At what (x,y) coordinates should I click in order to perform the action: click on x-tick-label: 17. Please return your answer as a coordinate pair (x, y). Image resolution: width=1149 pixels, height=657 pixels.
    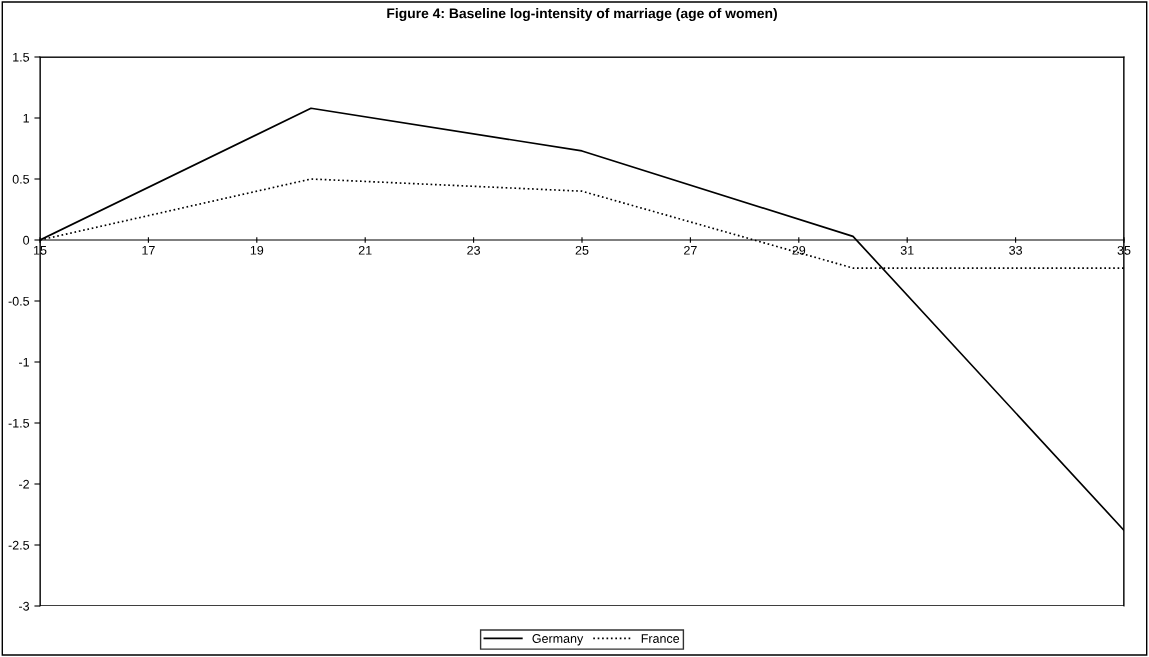
    Looking at the image, I should click on (148, 250).